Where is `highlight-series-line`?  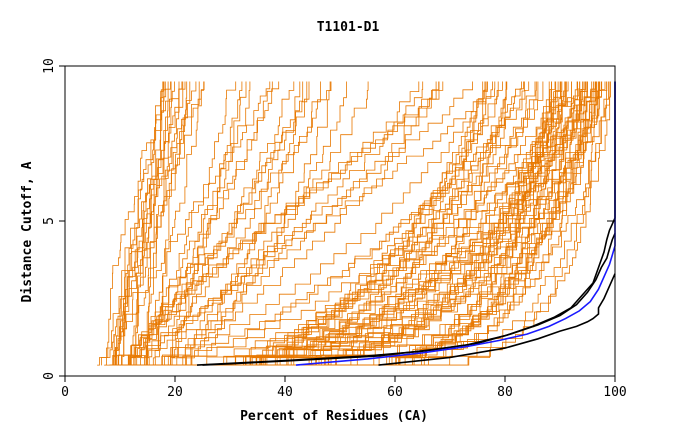 highlight-series-line is located at coordinates (497, 319).